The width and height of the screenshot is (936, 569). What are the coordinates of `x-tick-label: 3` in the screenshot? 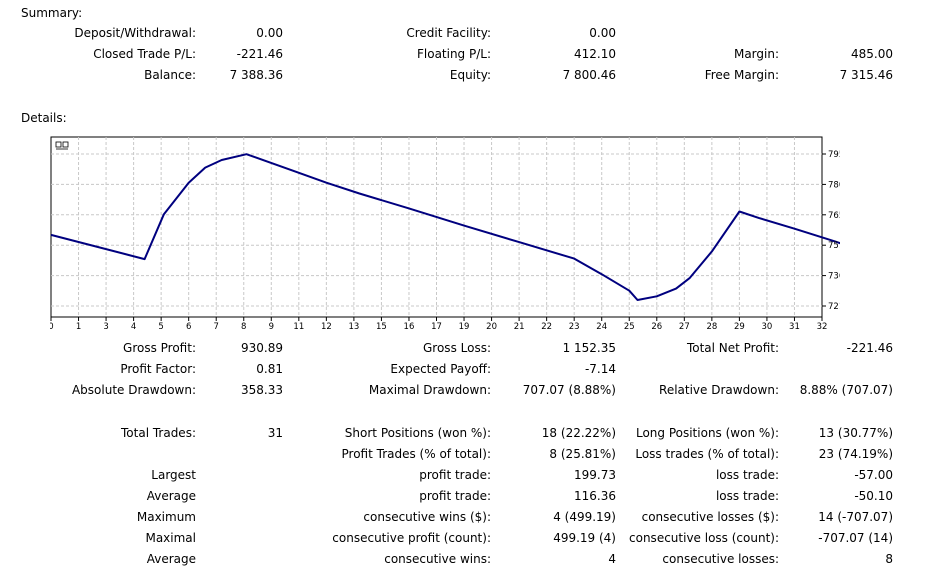 It's located at (105, 326).